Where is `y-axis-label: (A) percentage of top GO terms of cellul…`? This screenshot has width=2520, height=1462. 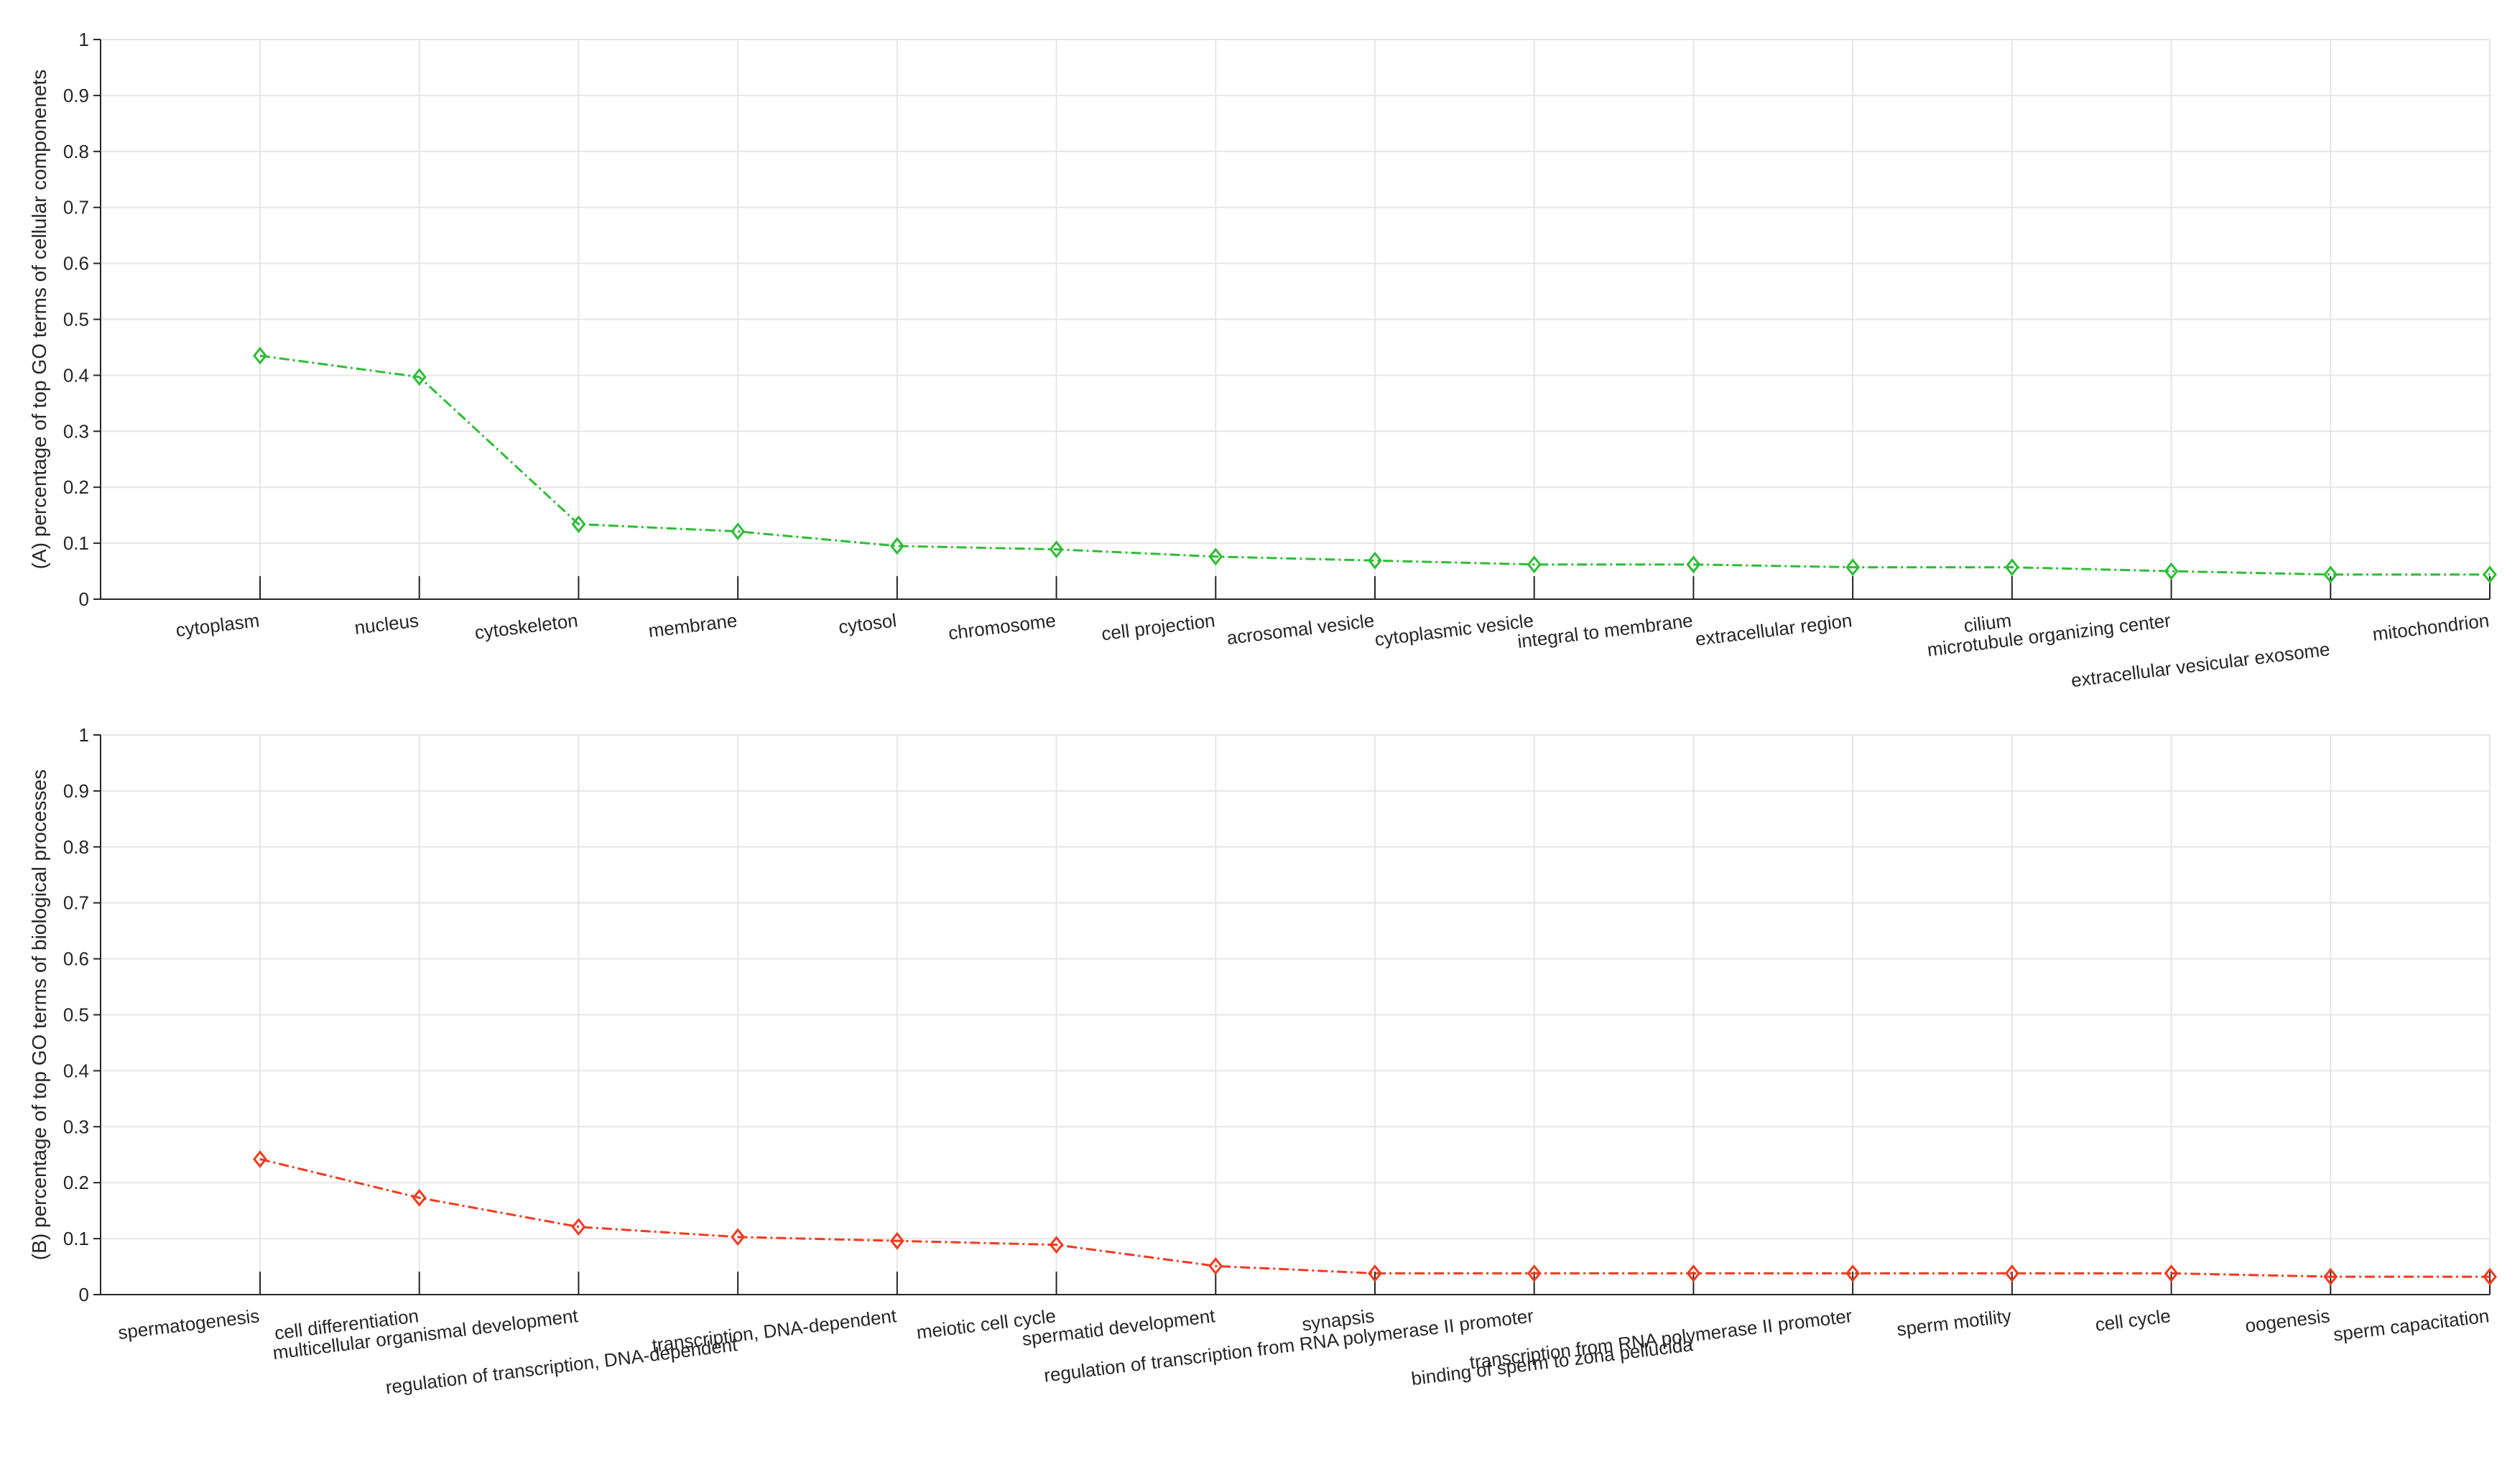 y-axis-label: (A) percentage of top GO terms of cellul… is located at coordinates (39, 320).